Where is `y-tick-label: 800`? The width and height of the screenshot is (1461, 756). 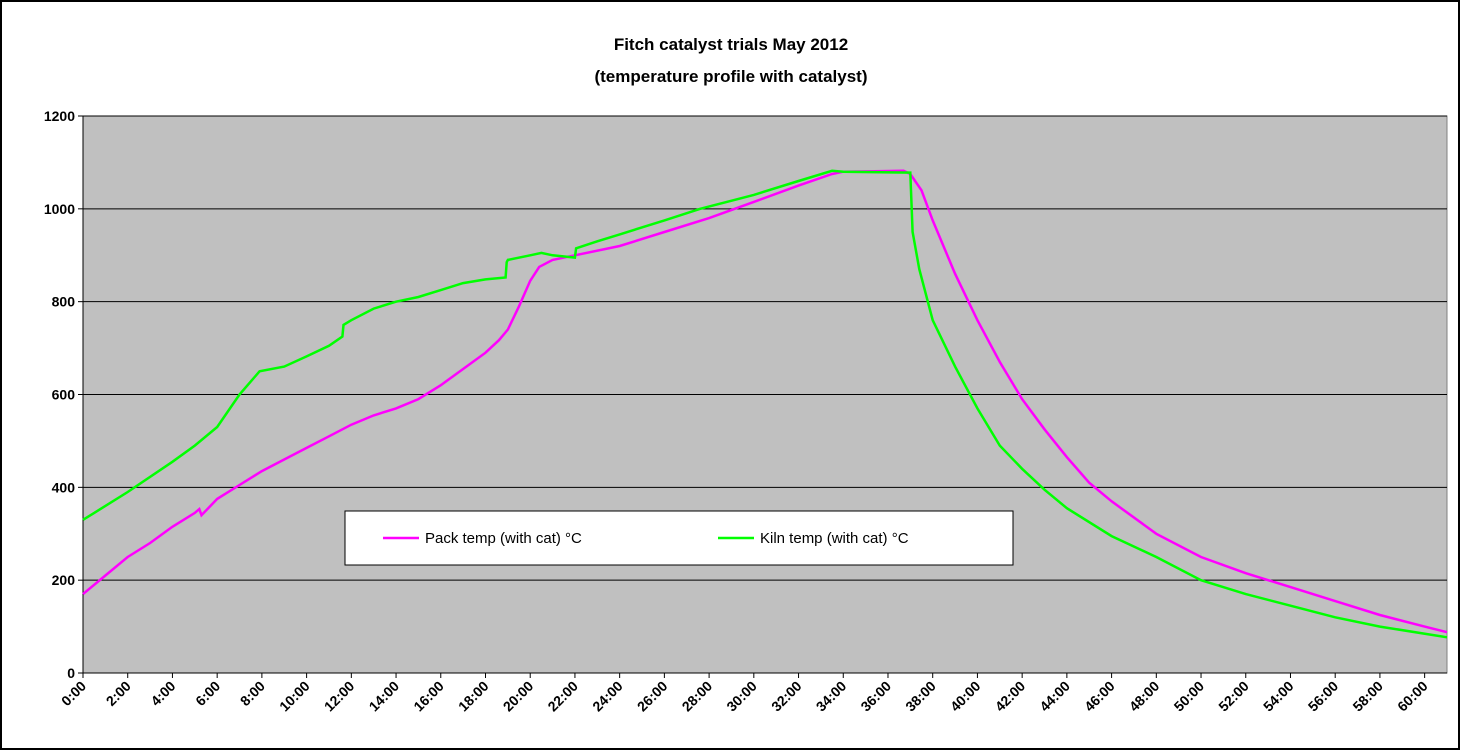 y-tick-label: 800 is located at coordinates (64, 302).